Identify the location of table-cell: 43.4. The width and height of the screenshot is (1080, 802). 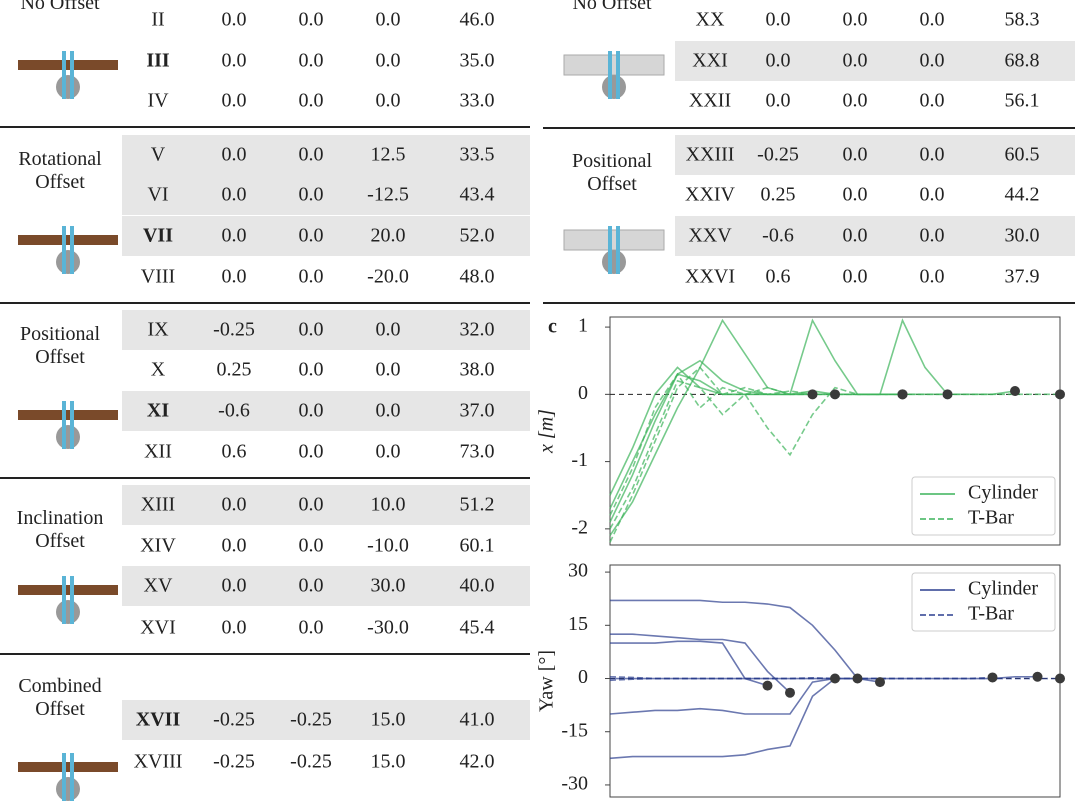
(477, 194).